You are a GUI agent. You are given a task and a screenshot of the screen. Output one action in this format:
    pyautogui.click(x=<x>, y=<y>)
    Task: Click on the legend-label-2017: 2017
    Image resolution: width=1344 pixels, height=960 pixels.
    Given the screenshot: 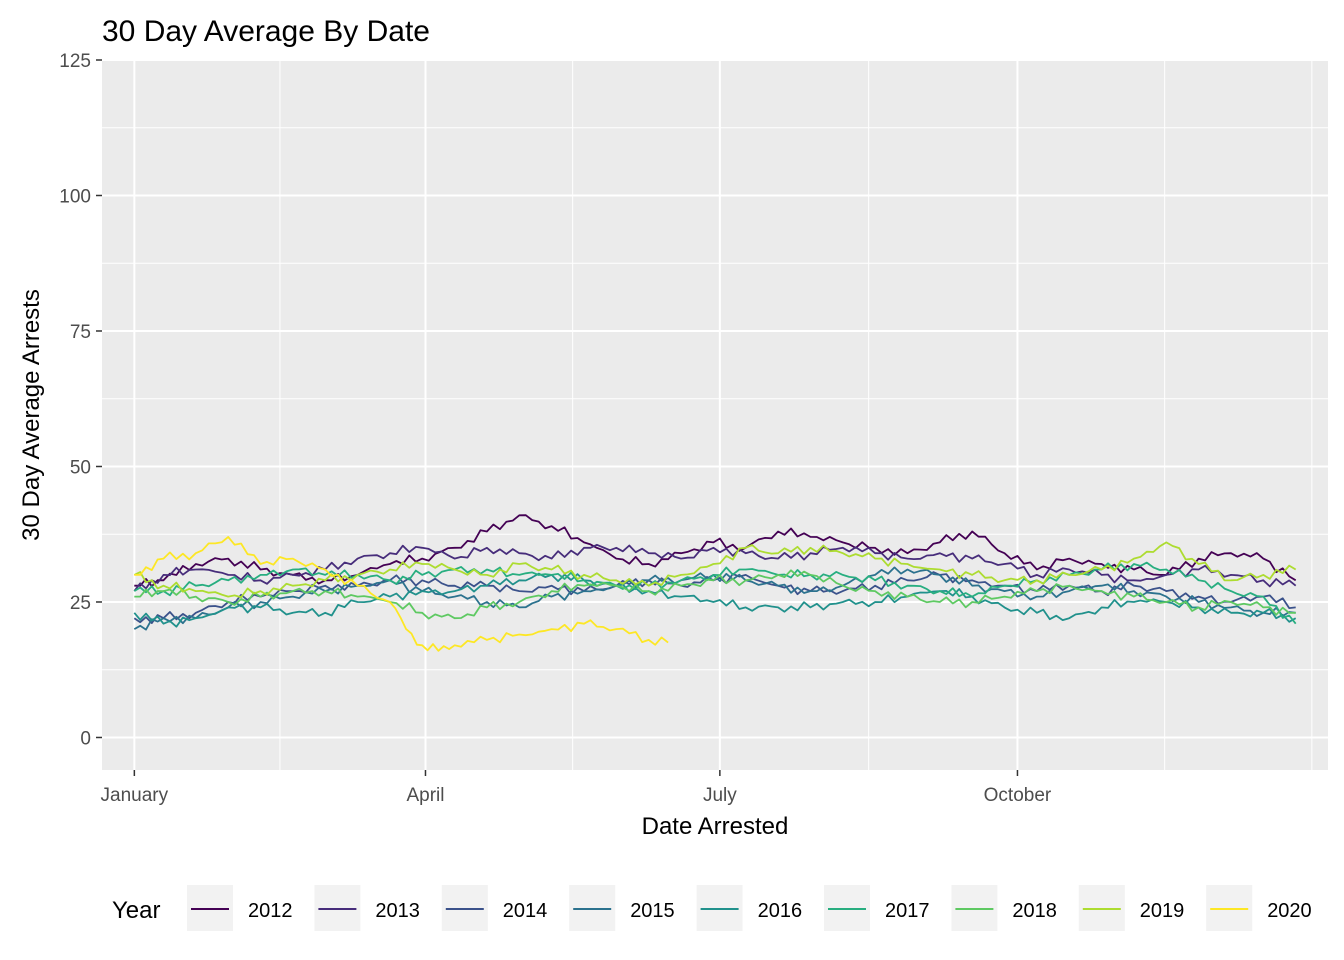 What is the action you would take?
    pyautogui.click(x=907, y=911)
    